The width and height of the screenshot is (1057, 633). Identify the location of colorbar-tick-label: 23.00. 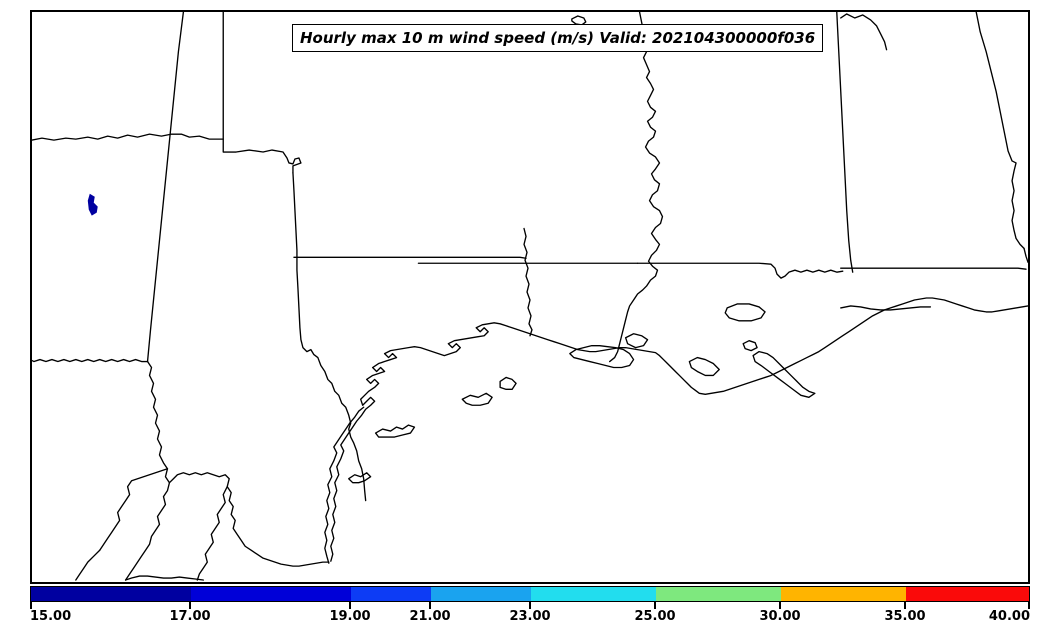
(530, 616).